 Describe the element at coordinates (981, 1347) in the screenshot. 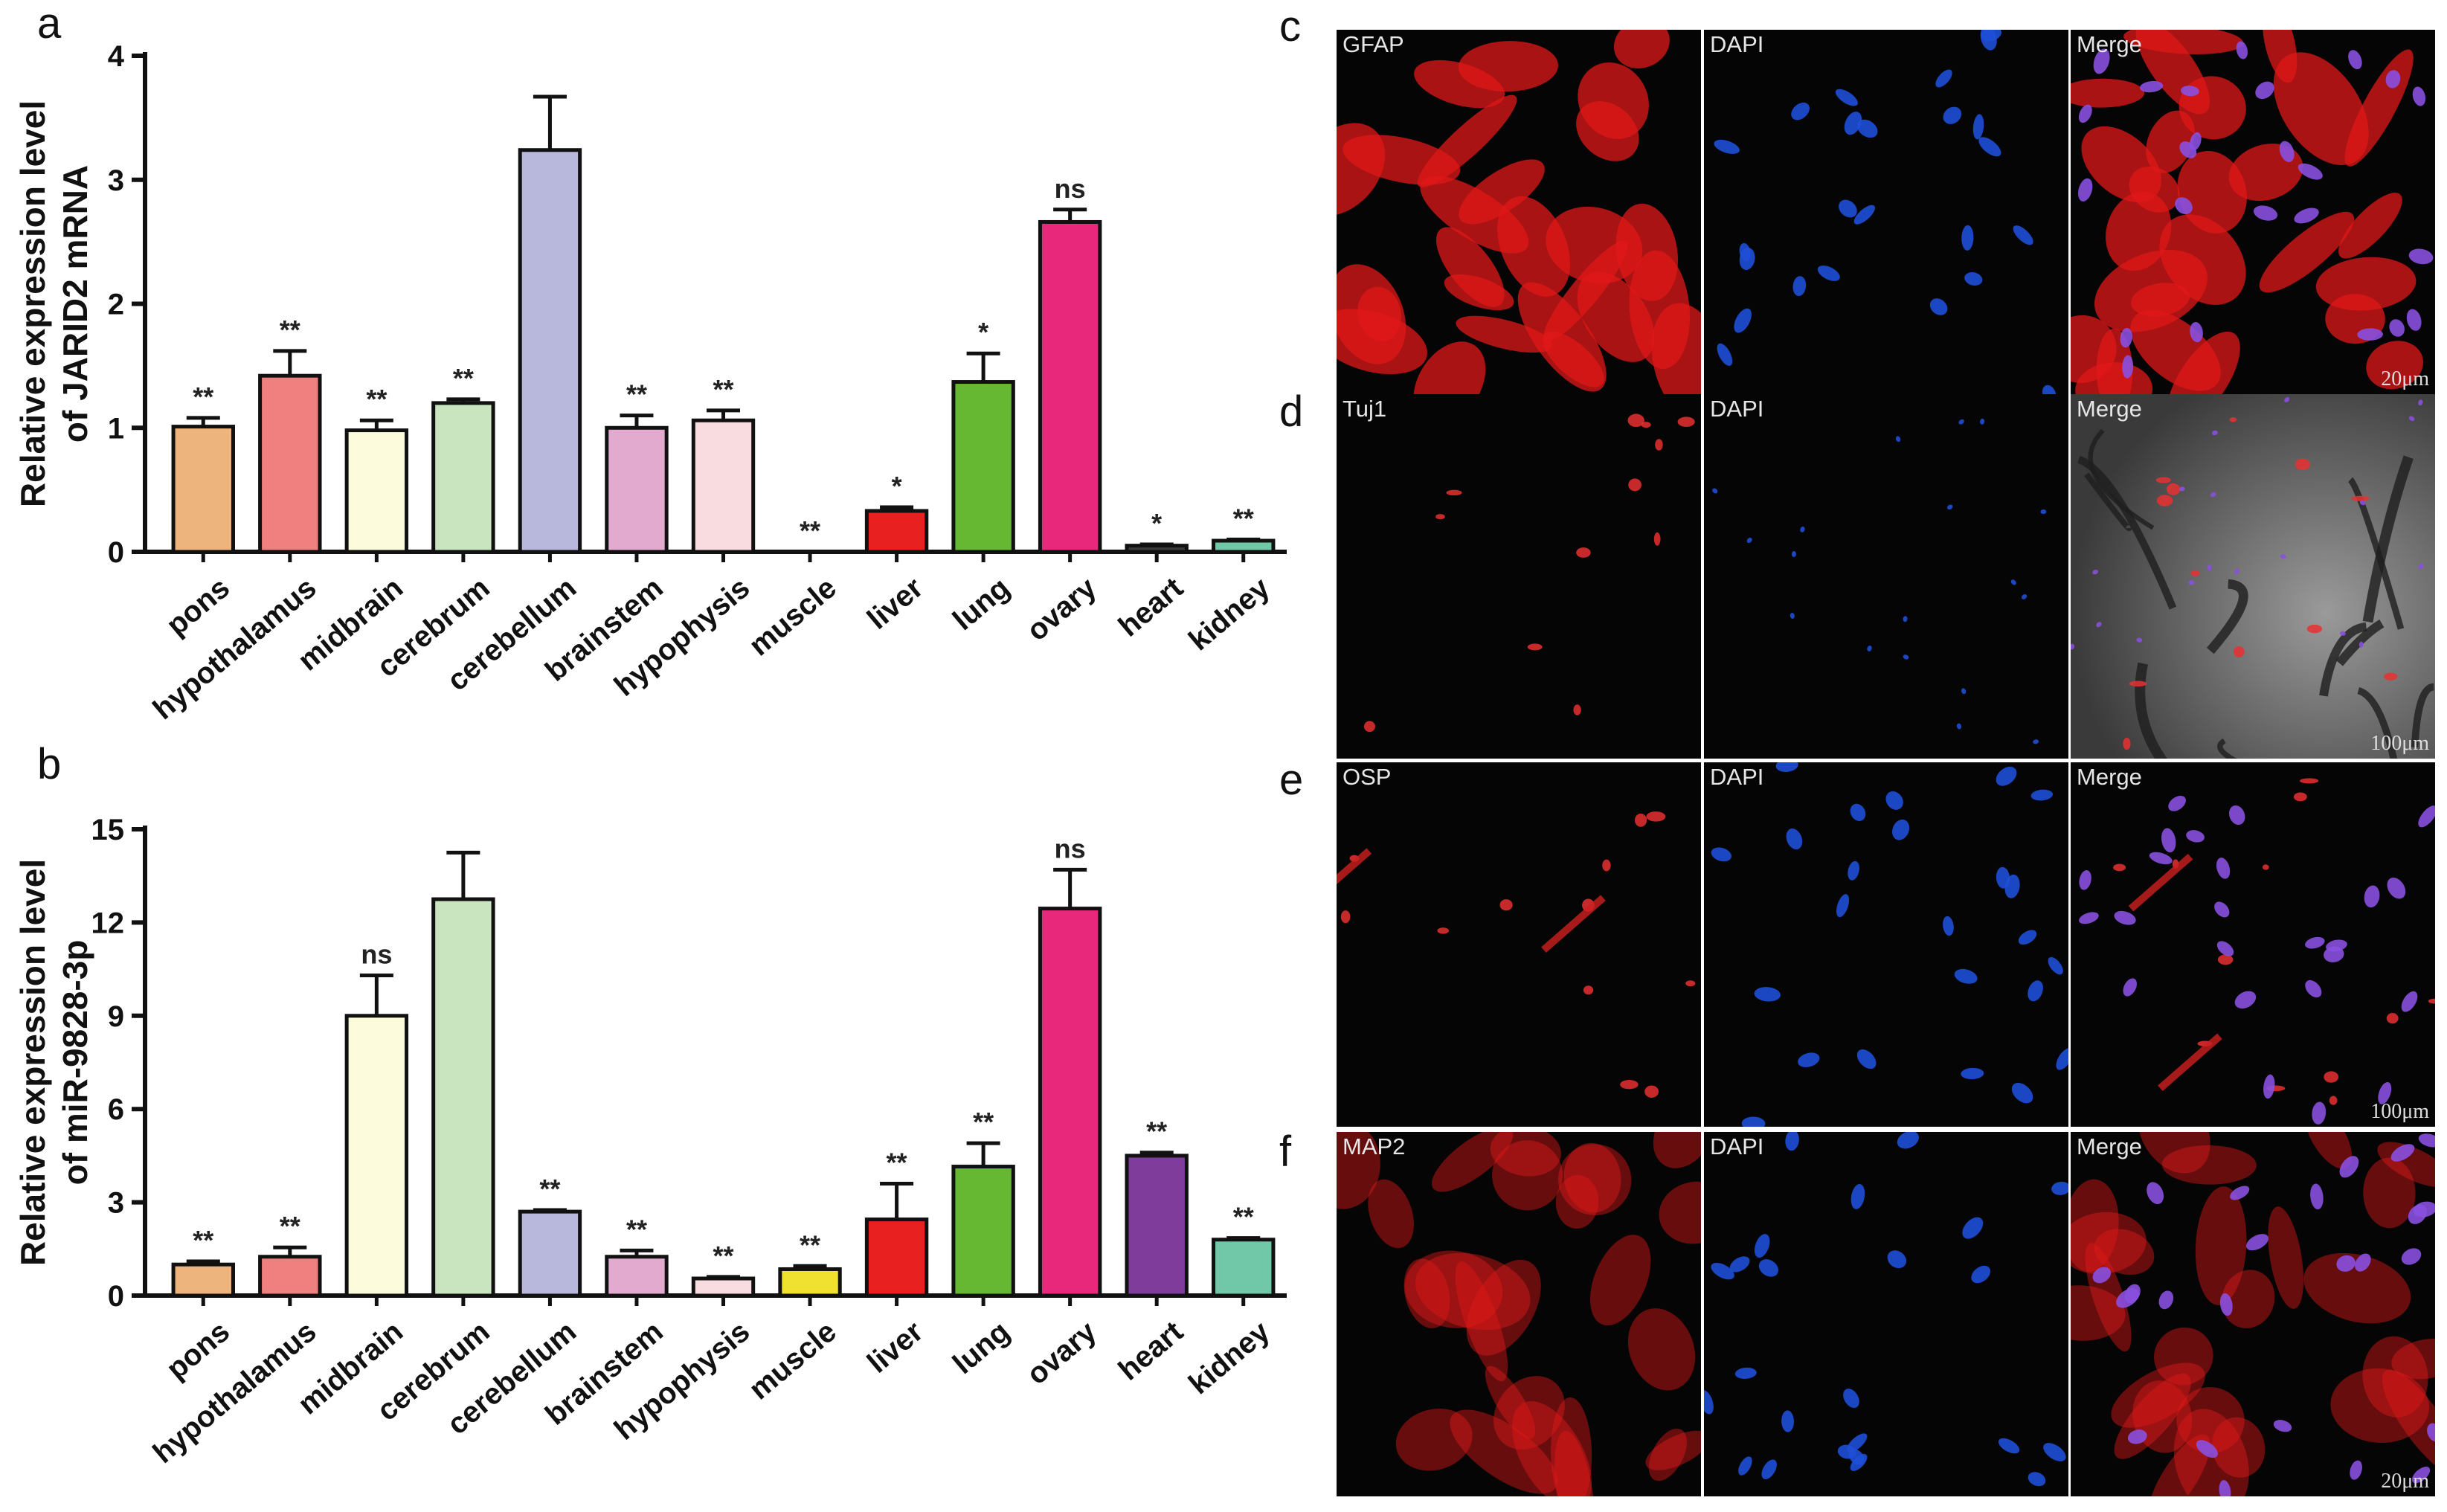

I see `category-label-b-lung: lung` at that location.